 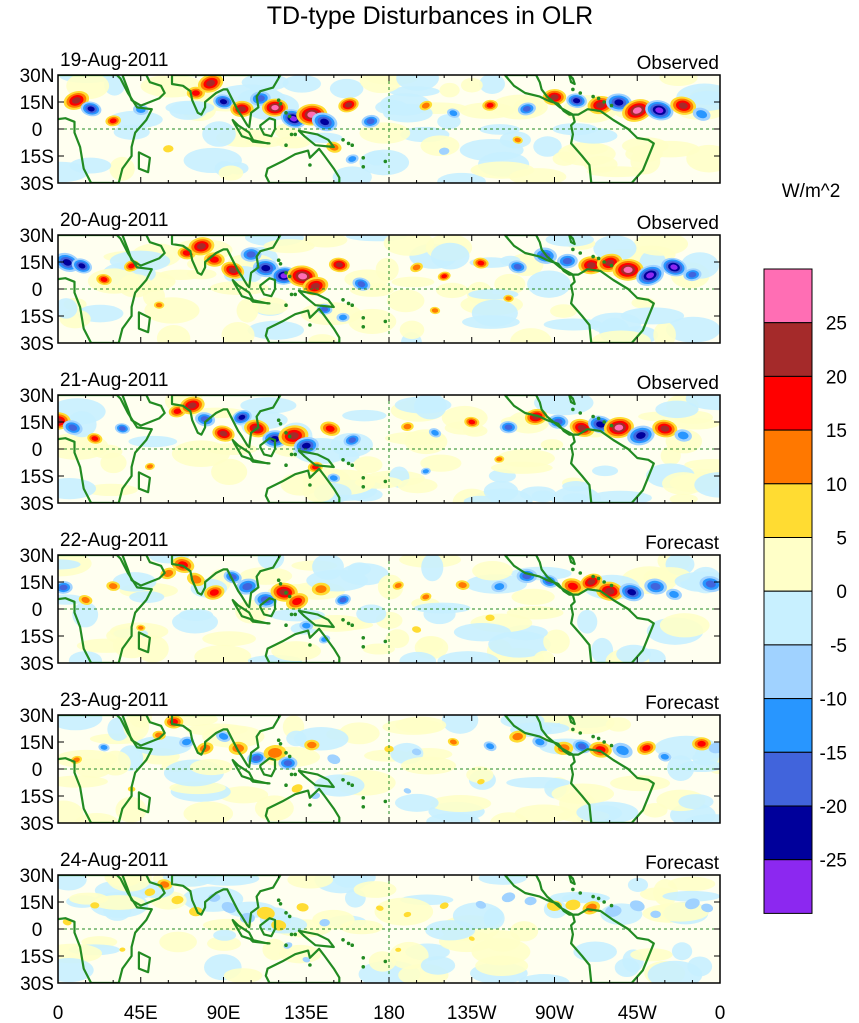 What do you see at coordinates (356, 129) in the screenshot?
I see `coastlines` at bounding box center [356, 129].